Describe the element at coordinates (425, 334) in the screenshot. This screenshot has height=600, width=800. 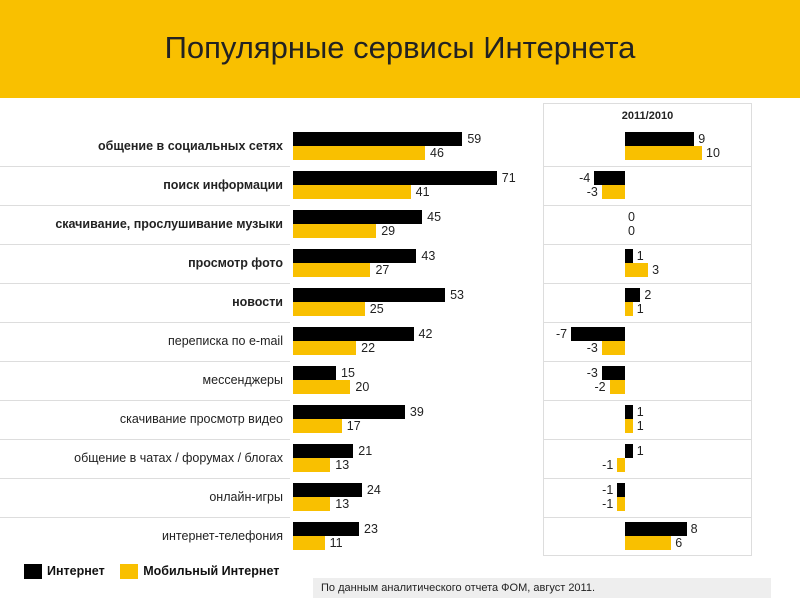
I see `data-label: 42` at that location.